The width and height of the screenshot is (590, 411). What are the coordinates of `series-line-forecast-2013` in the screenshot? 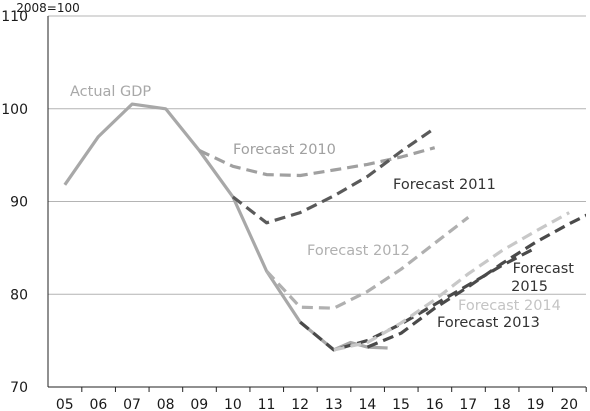 It's located at (418, 299).